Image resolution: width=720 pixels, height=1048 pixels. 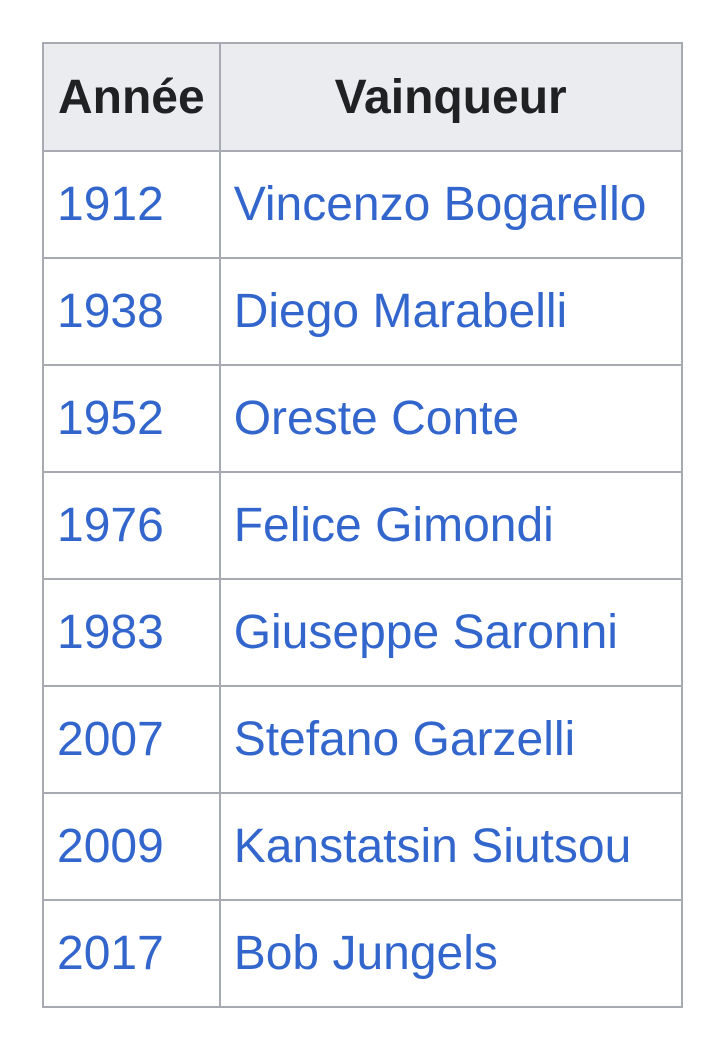 I want to click on year-cell: 1912, so click(x=131, y=204).